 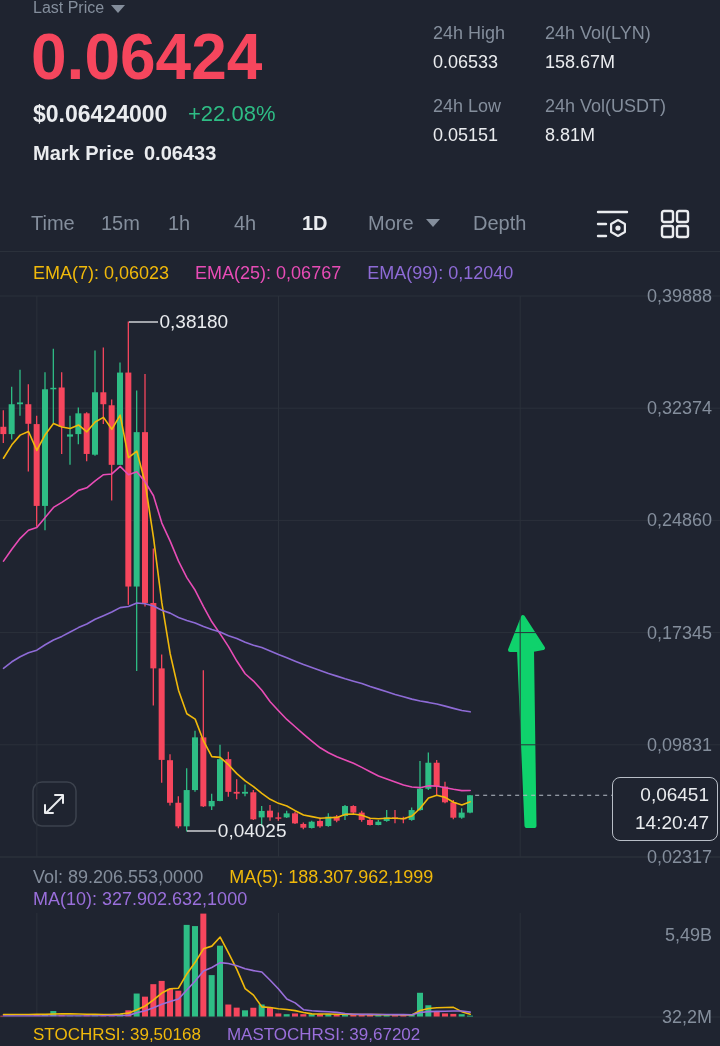 I want to click on text: Last Price, so click(x=69, y=8).